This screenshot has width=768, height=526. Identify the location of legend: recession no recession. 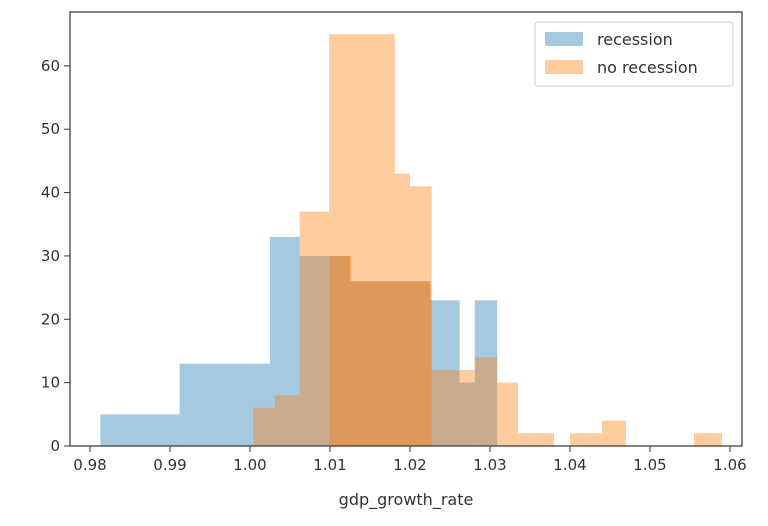
(634, 54).